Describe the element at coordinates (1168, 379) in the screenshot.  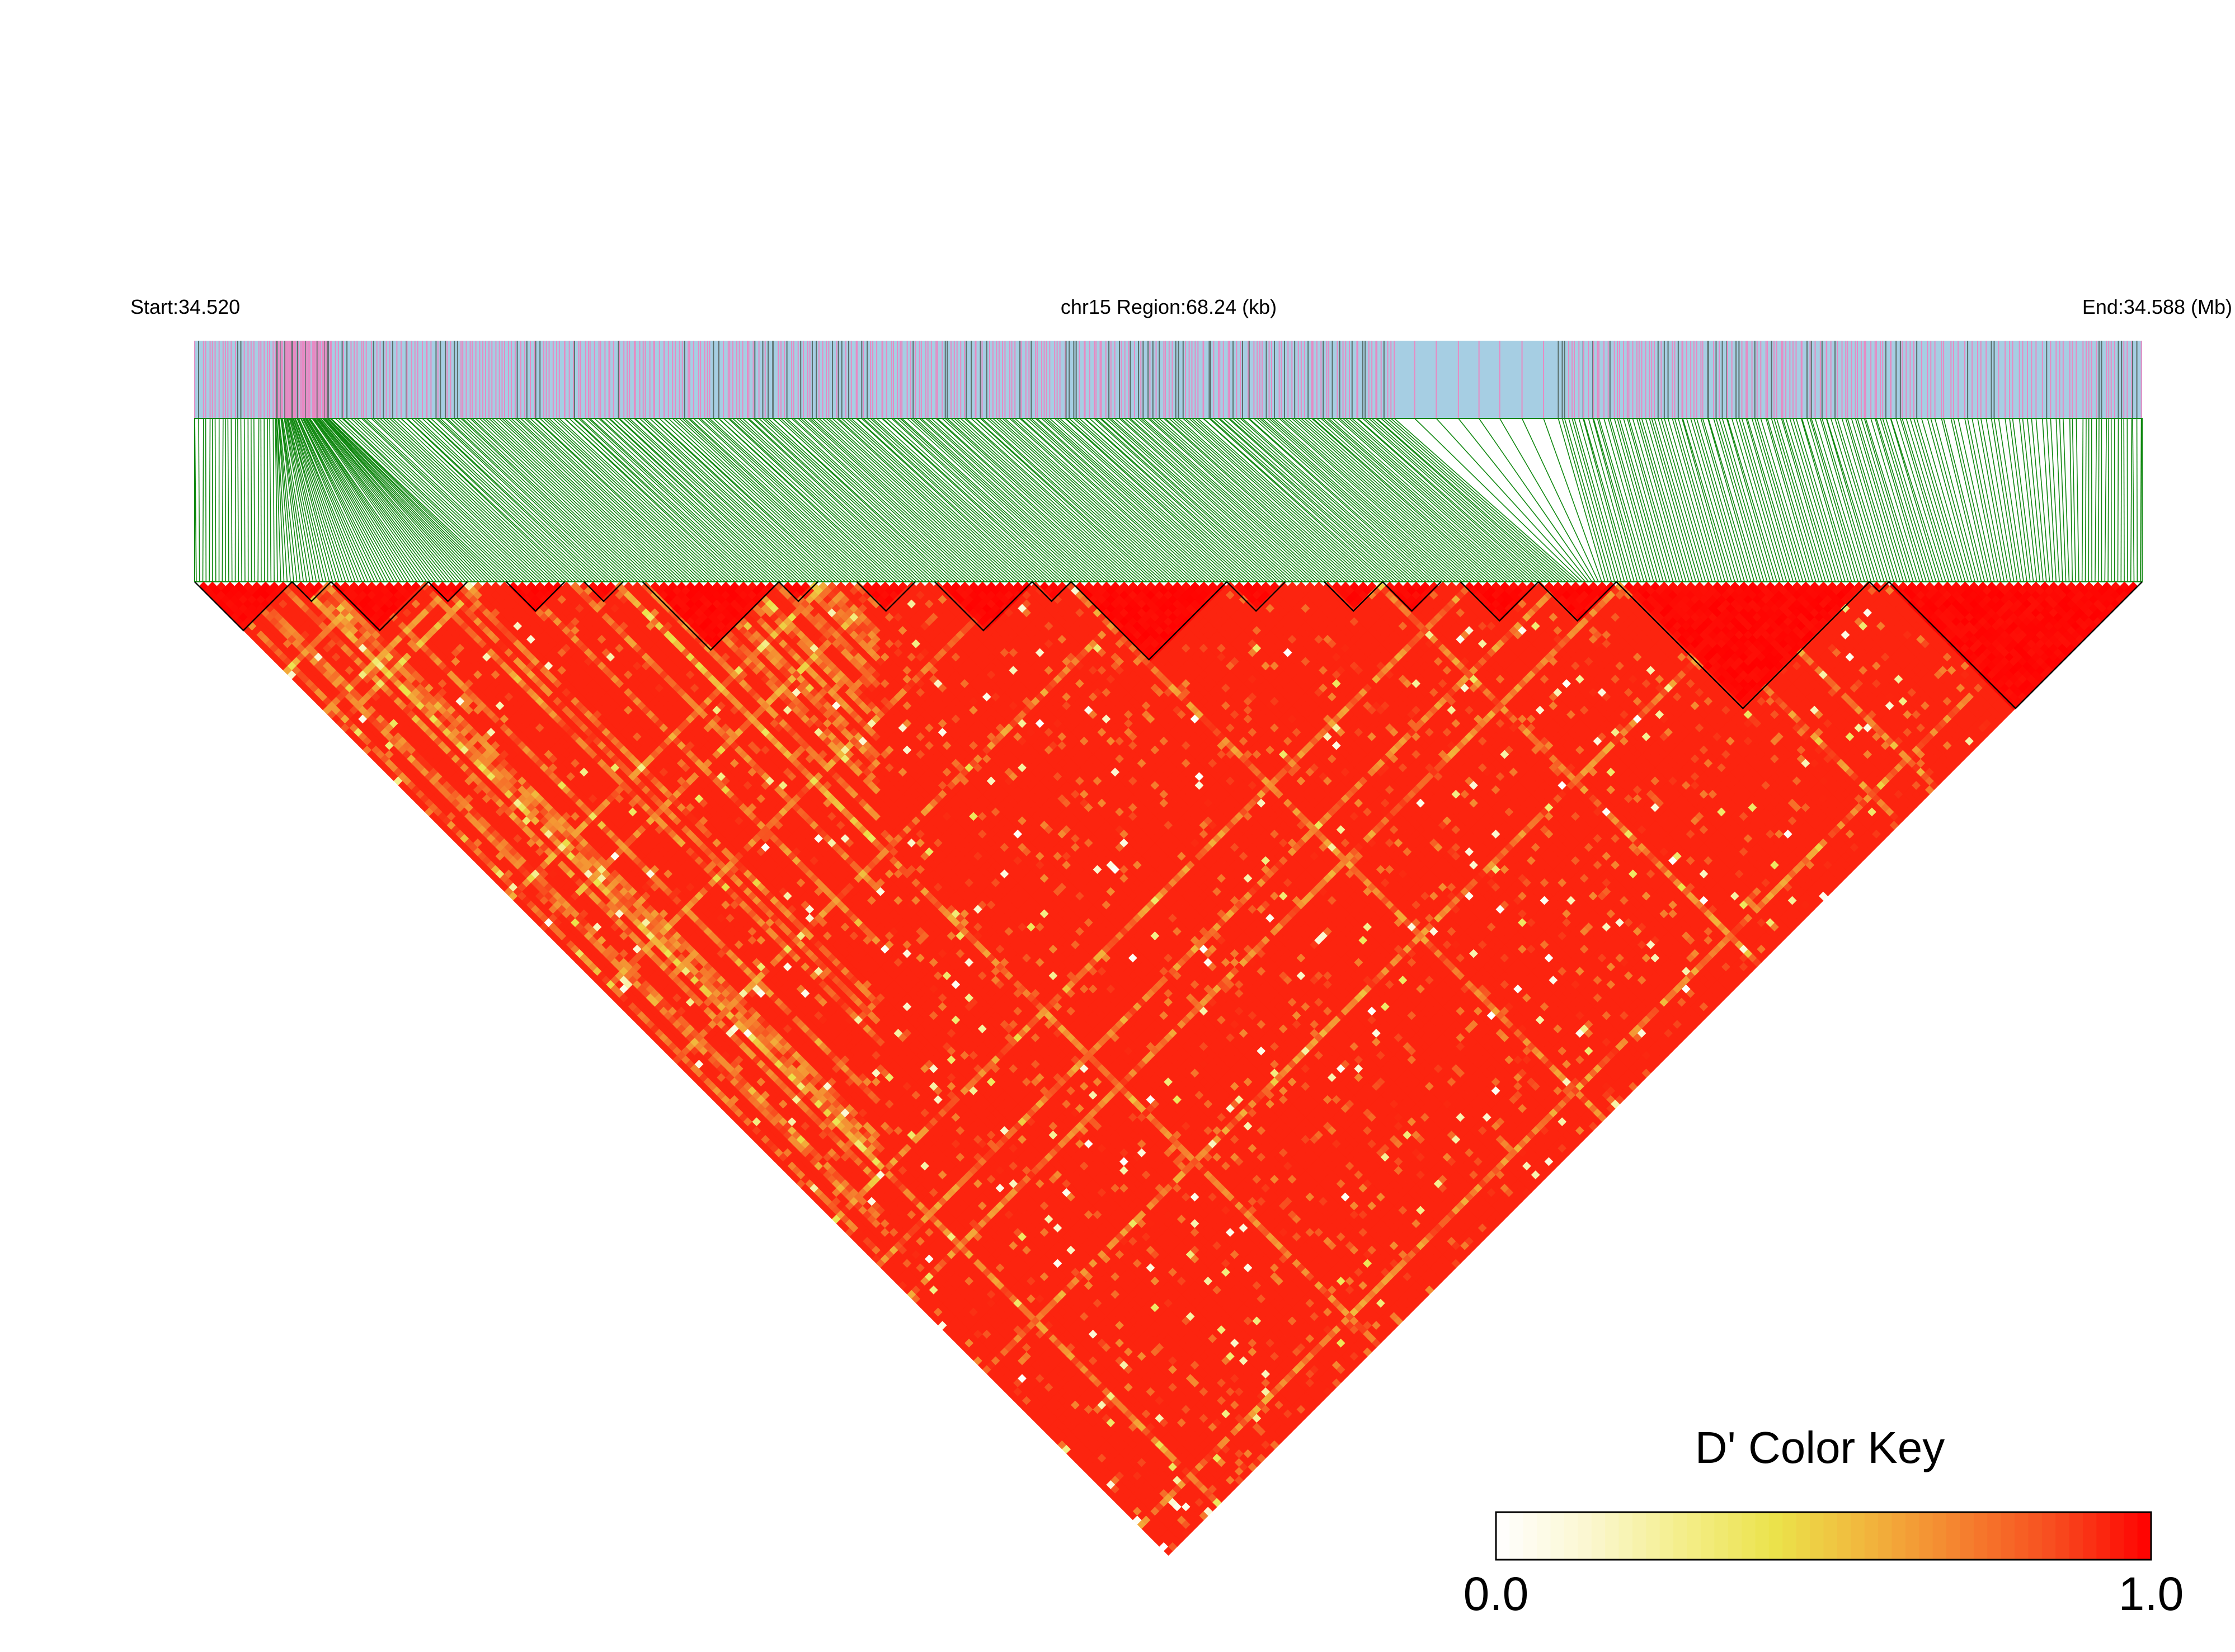
I see `snp-track-background` at that location.